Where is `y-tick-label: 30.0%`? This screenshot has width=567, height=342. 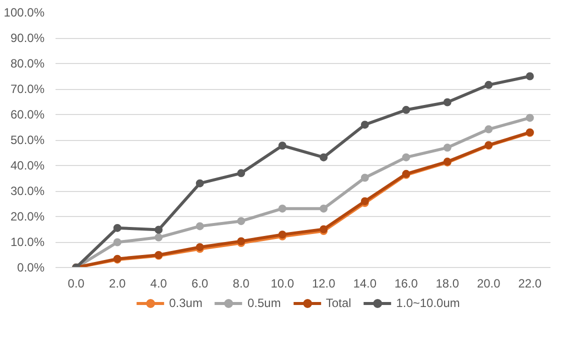 y-tick-label: 30.0% is located at coordinates (27, 191).